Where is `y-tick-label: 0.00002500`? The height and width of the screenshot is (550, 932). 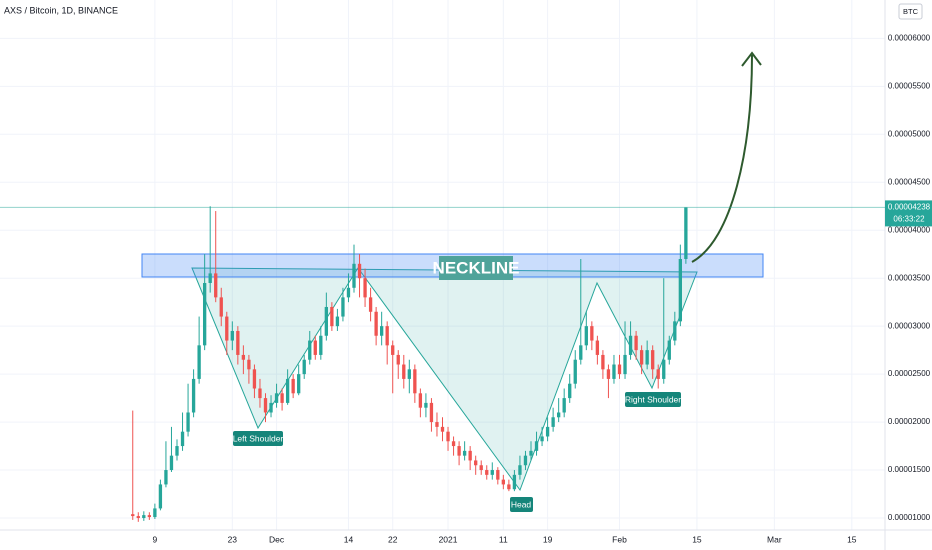 y-tick-label: 0.00002500 is located at coordinates (909, 373).